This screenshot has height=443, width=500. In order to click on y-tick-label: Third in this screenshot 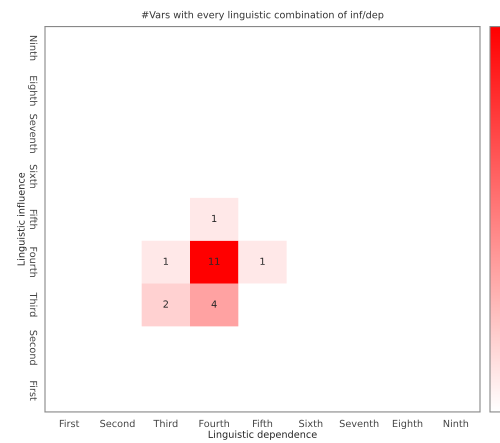, I will do `click(34, 304)`.